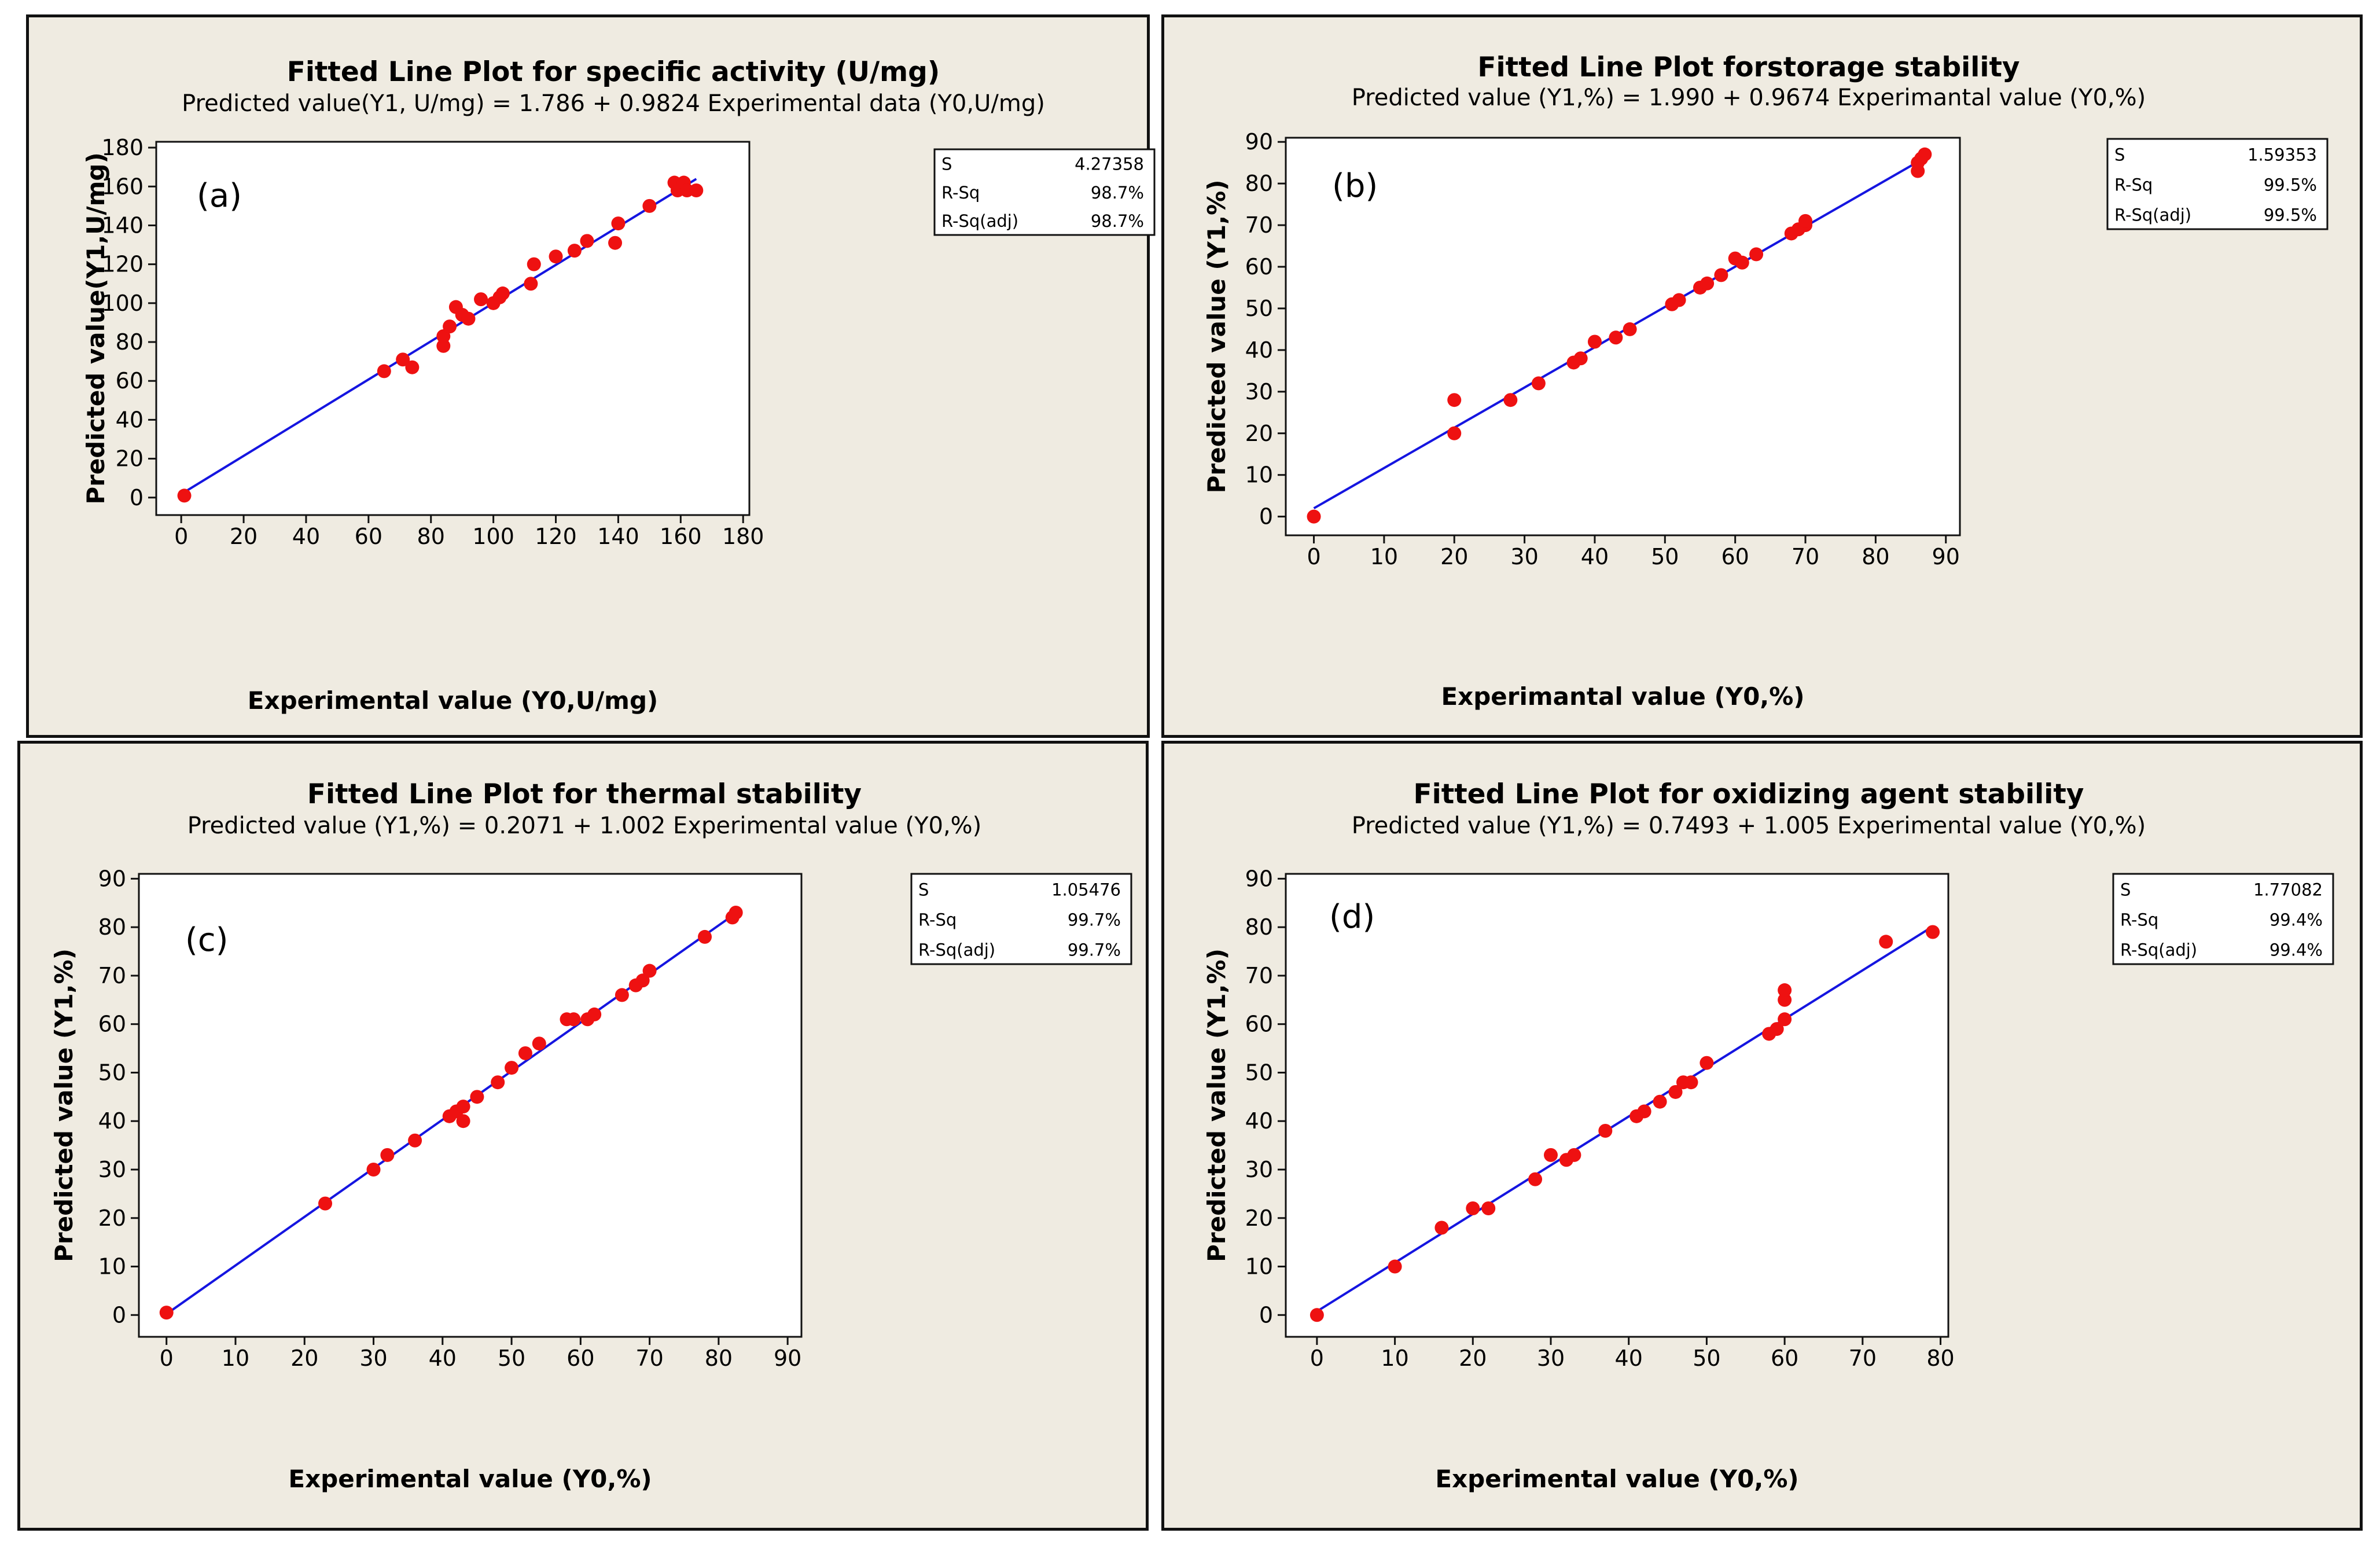 The width and height of the screenshot is (2380, 1544). Describe the element at coordinates (493, 536) in the screenshot. I see `x-tick-label: 100` at that location.